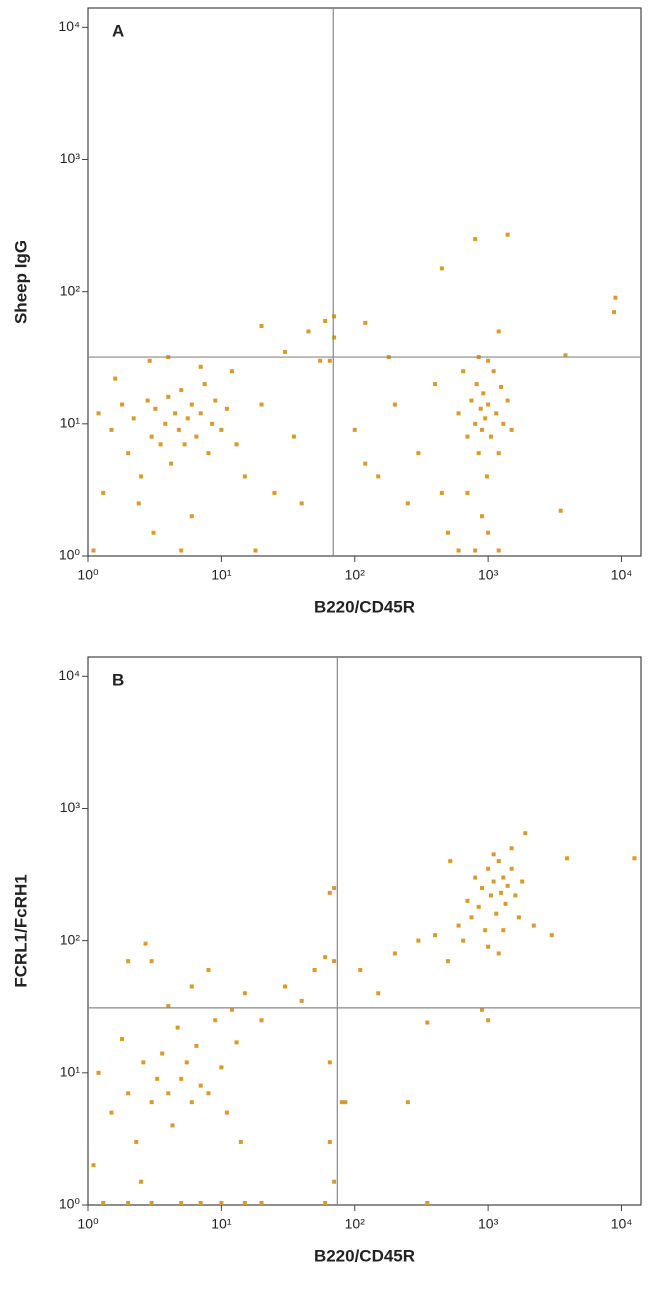  Describe the element at coordinates (355, 575) in the screenshot. I see `x-tick-label: 10²` at that location.